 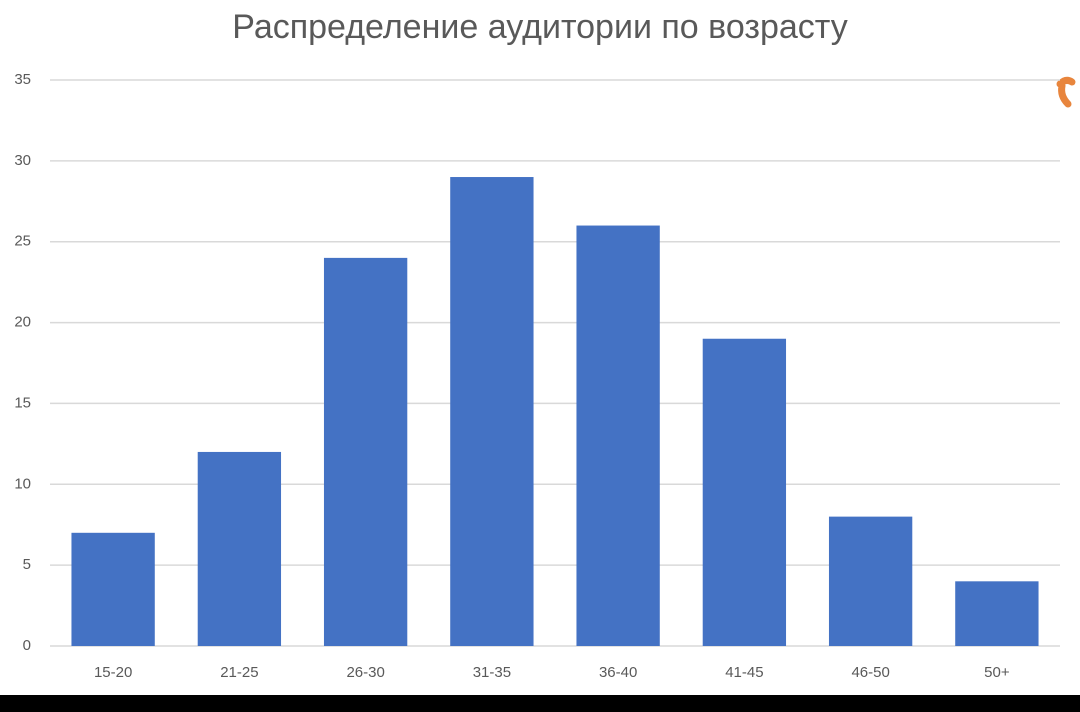 I want to click on y-tick-label: 30, so click(x=22, y=160).